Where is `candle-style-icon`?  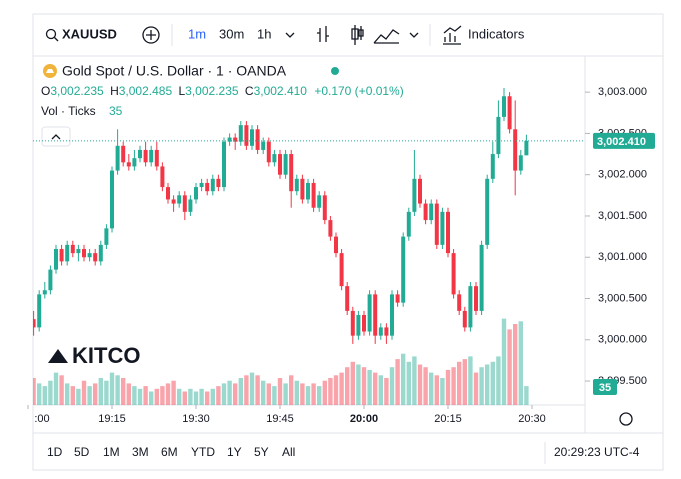
candle-style-icon is located at coordinates (357, 35).